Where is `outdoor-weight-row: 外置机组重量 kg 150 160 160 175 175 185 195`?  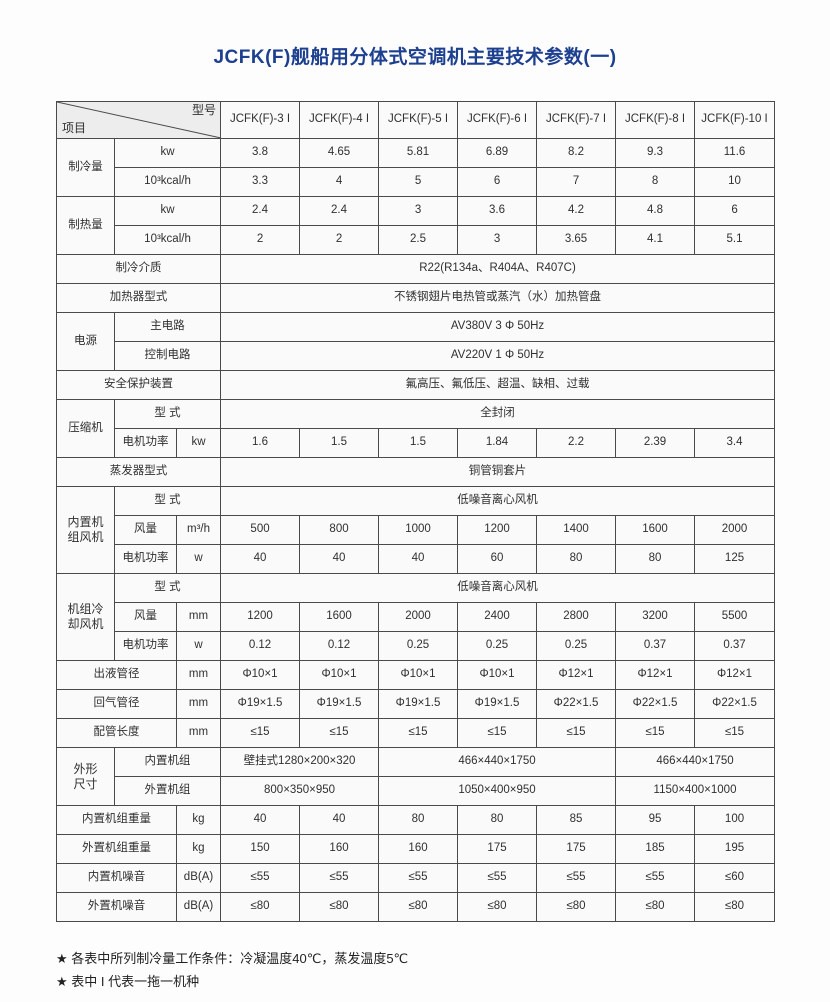
outdoor-weight-row: 外置机组重量 kg 150 160 160 175 175 185 195 is located at coordinates (416, 849).